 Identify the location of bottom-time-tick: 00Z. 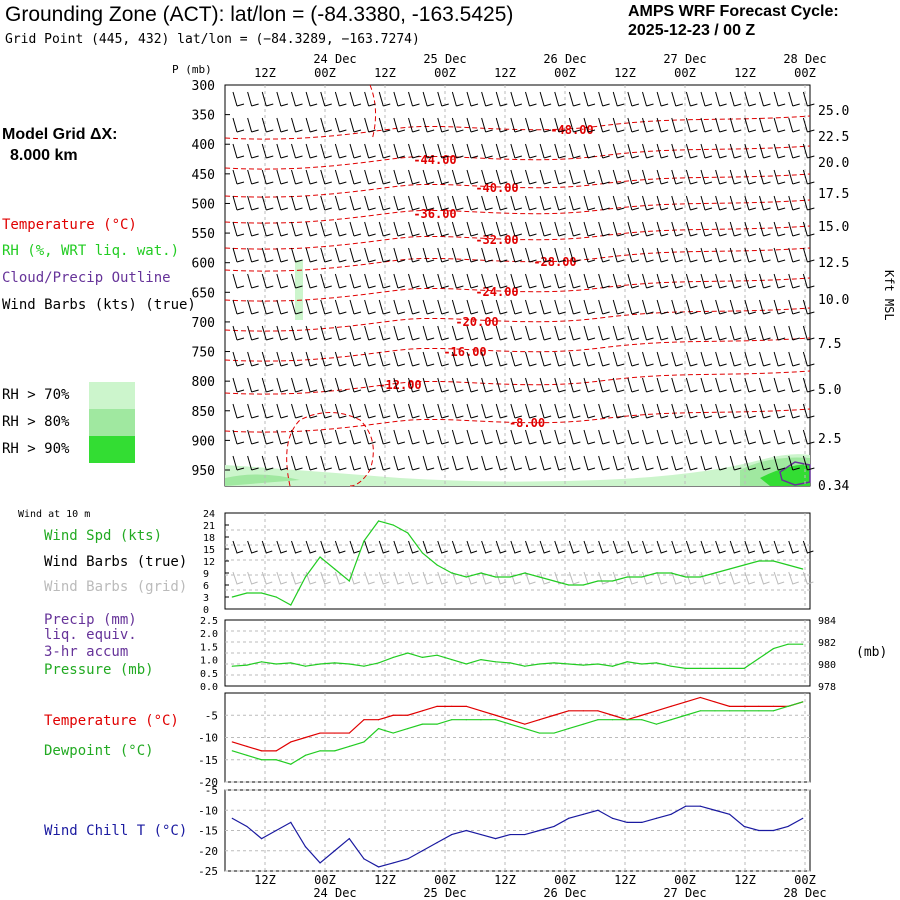
(565, 880).